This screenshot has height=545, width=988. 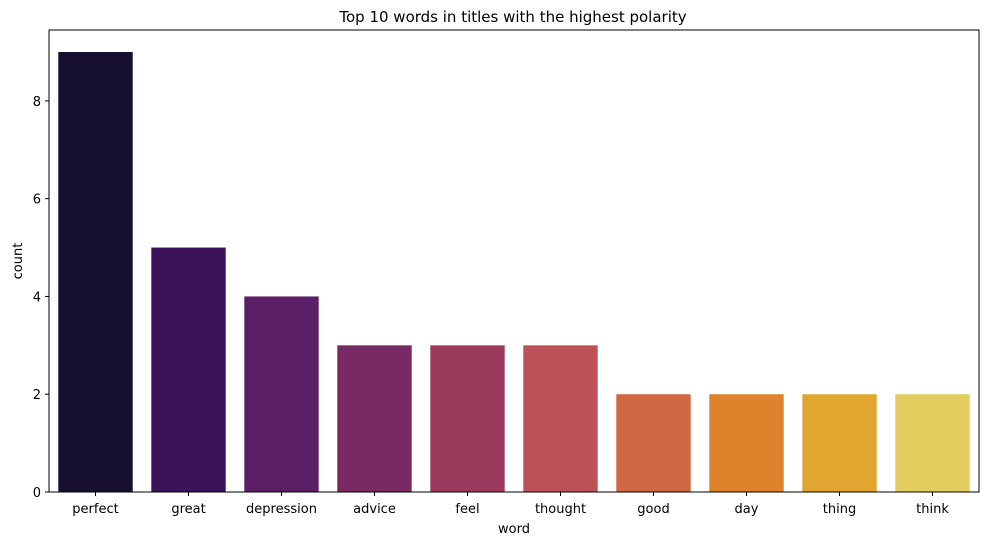 I want to click on x-tick-label: depression, so click(x=281, y=509).